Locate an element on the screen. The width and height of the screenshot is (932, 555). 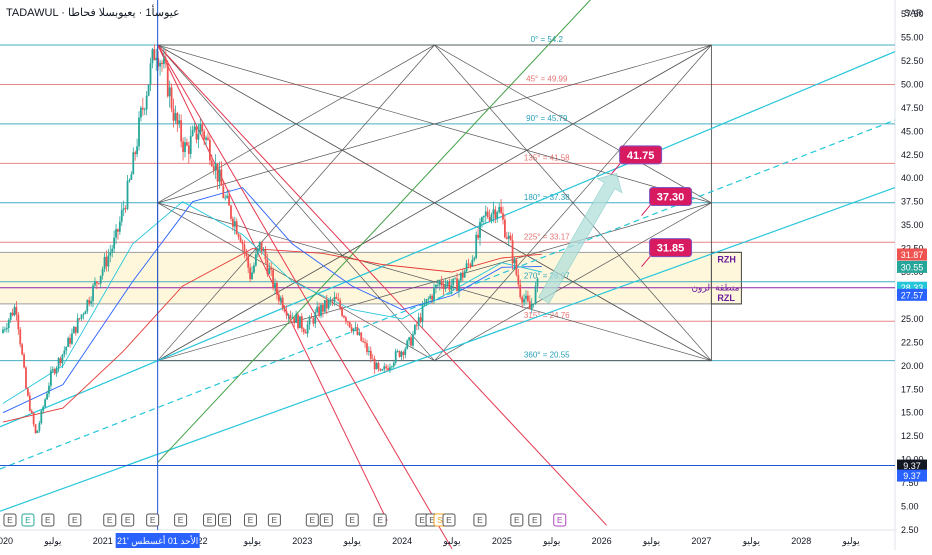
gann-level-label: 0° = 54.2 is located at coordinates (547, 39).